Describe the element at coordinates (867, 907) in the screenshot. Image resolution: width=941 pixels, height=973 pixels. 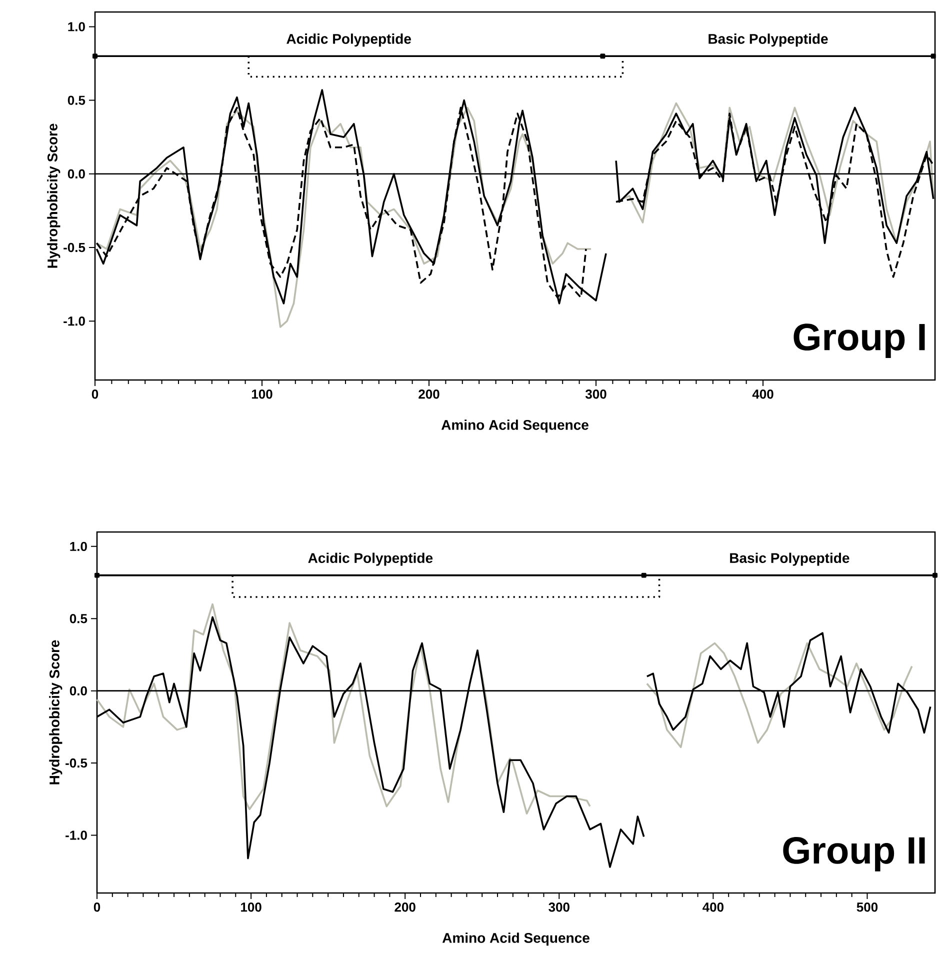
I see `x-tick-label: 500` at that location.